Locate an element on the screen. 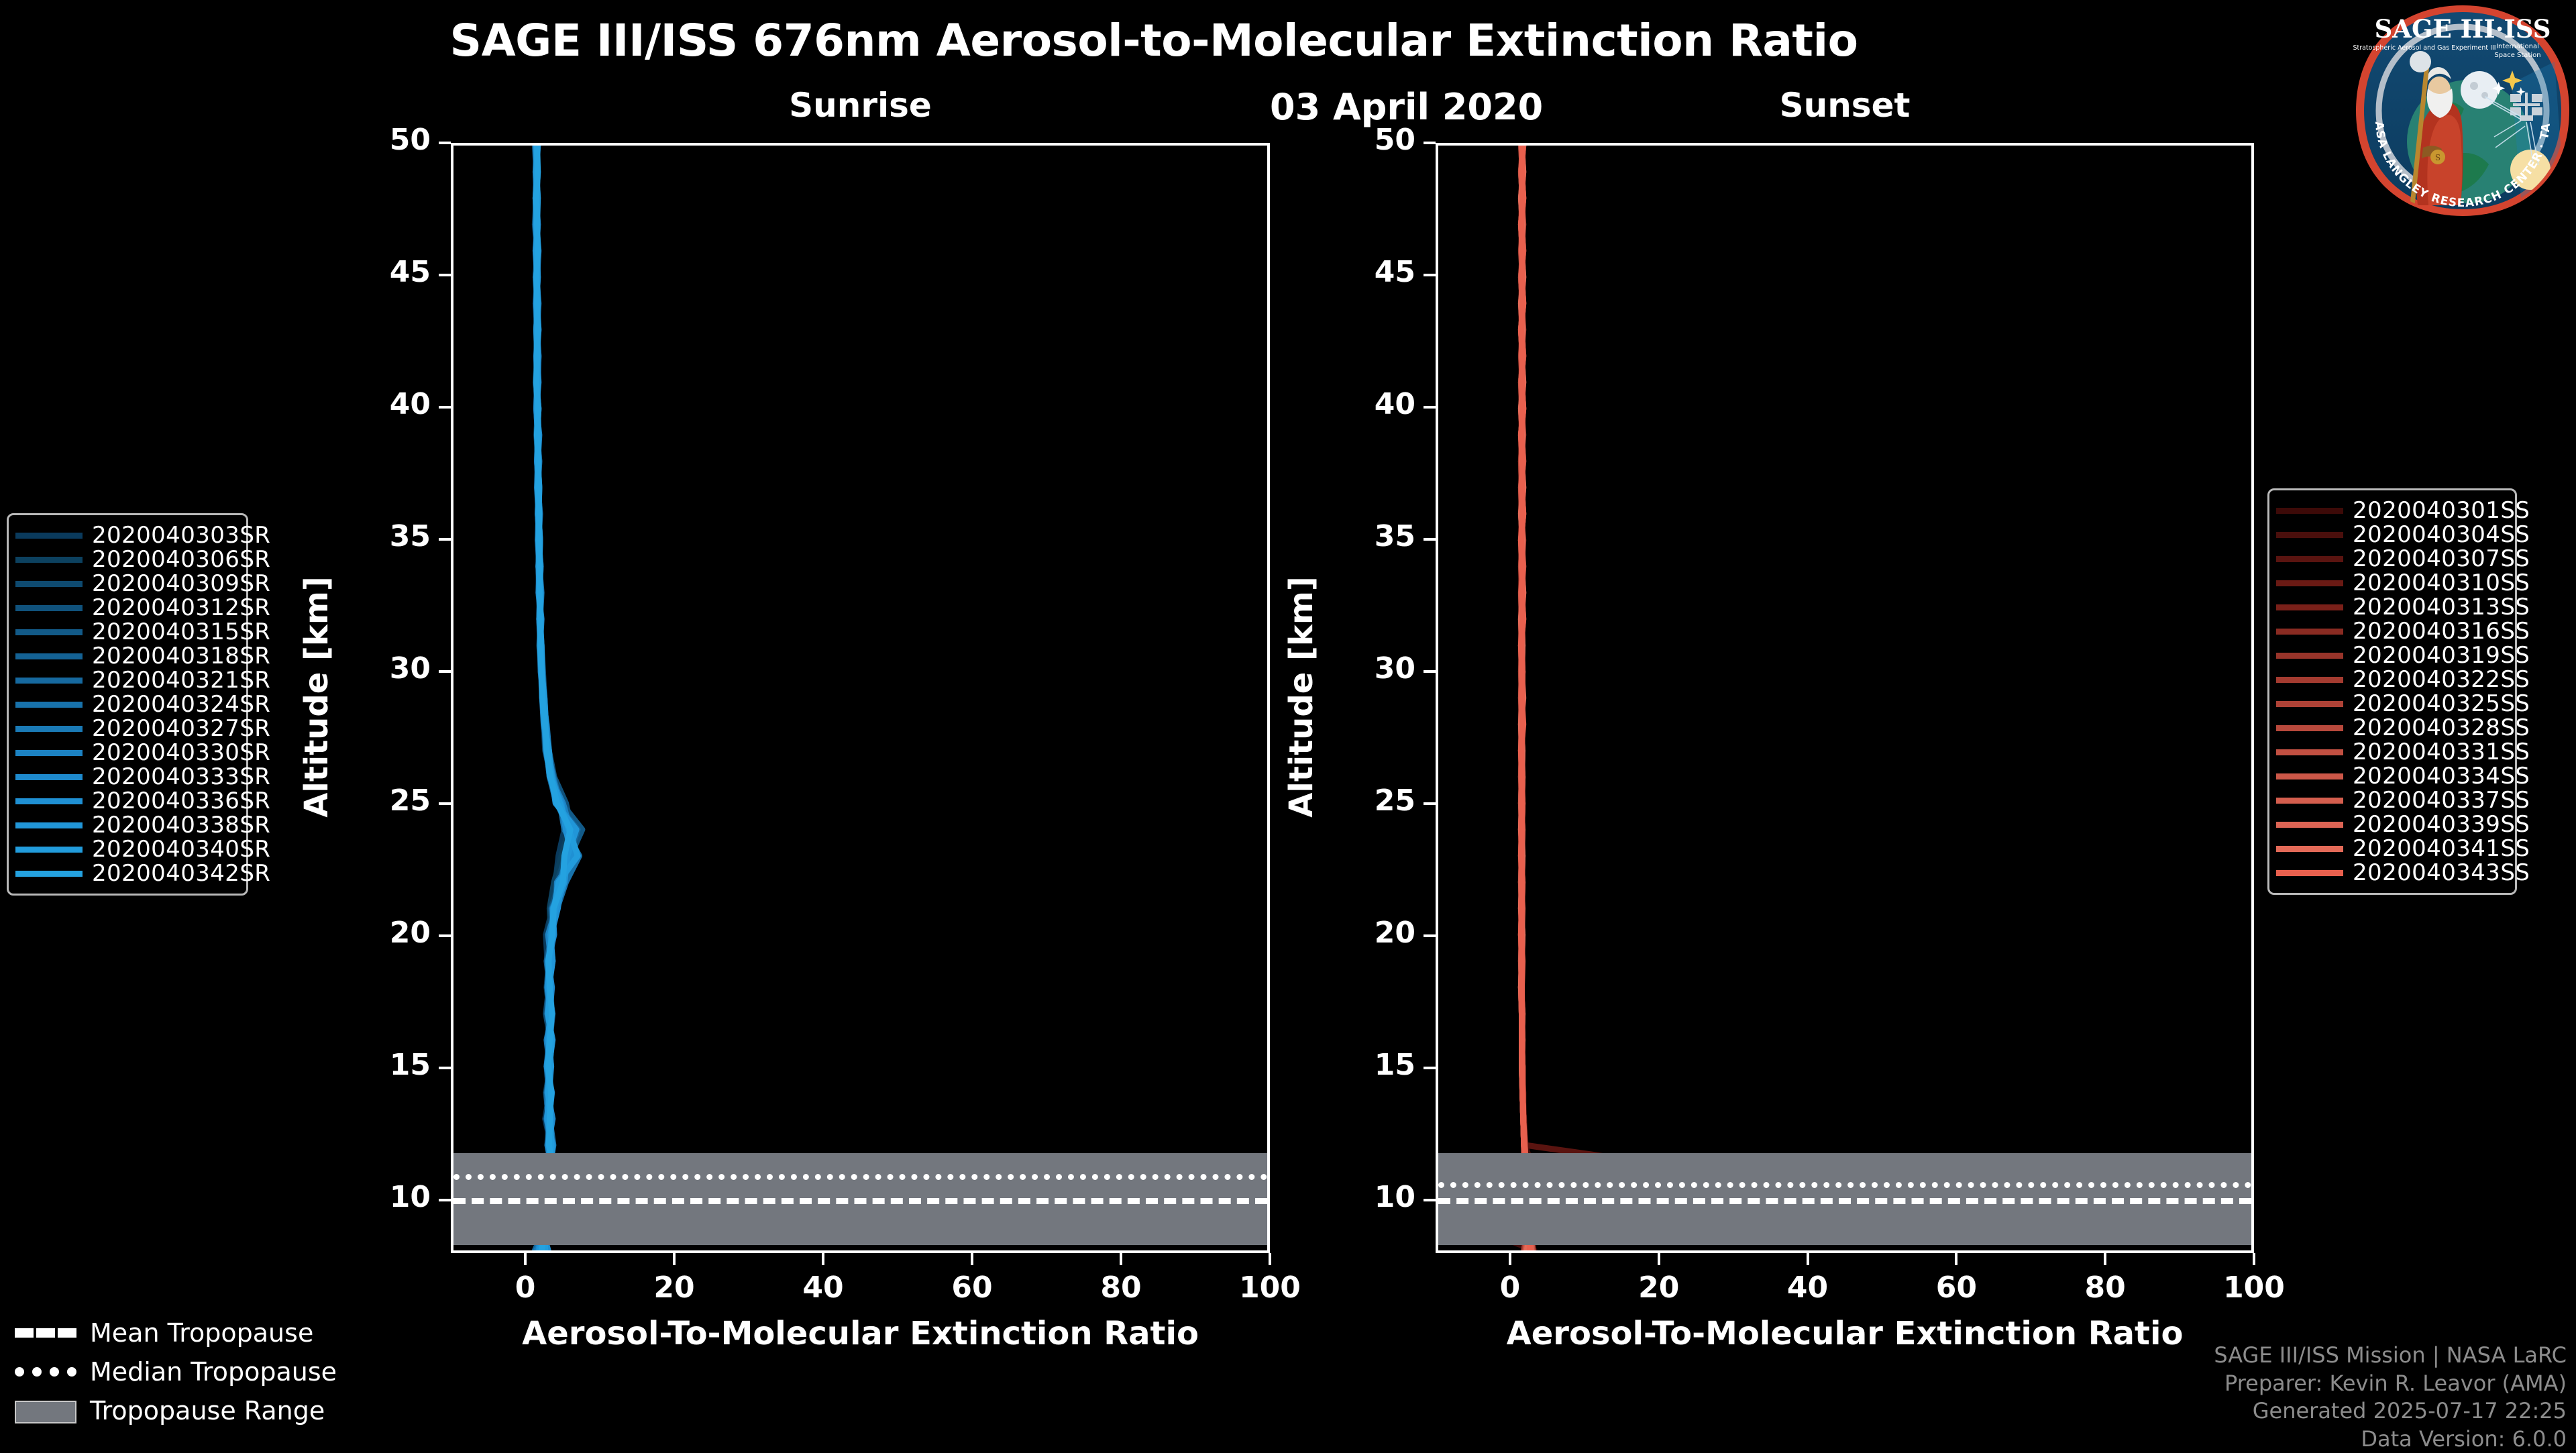  legend-item: 2020040340SR is located at coordinates (142, 849).